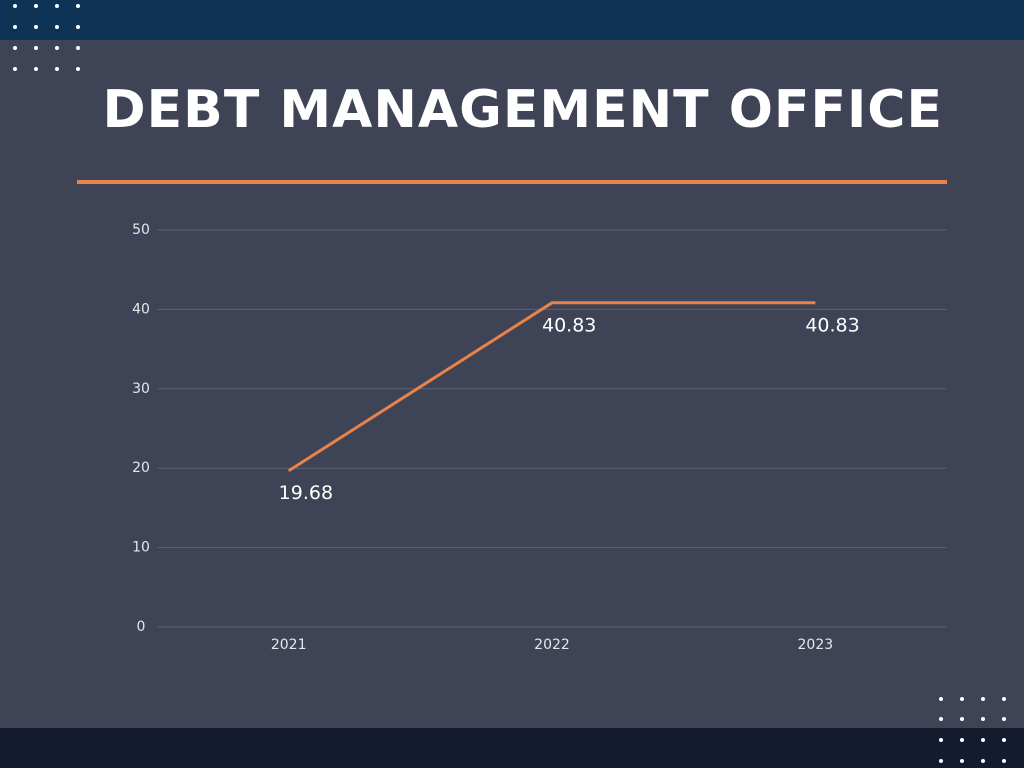  Describe the element at coordinates (816, 645) in the screenshot. I see `x-tick-label: 2023` at that location.